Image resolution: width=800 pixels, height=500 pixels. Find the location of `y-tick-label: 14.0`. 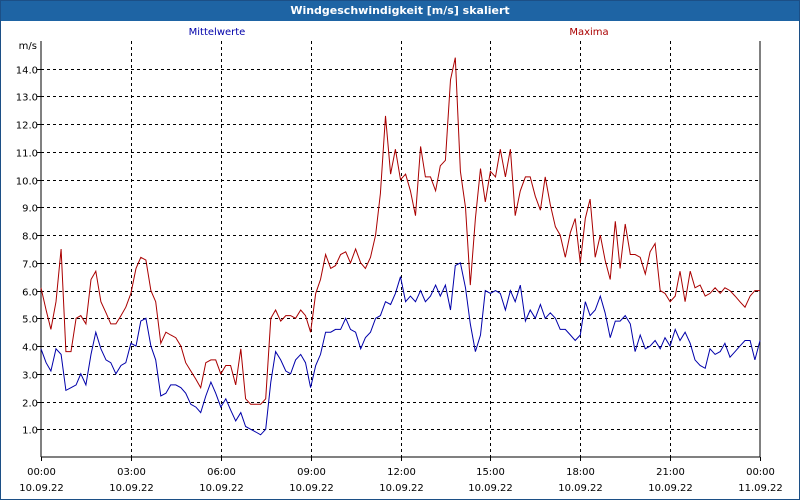

y-tick-label: 14.0 is located at coordinates (27, 71).